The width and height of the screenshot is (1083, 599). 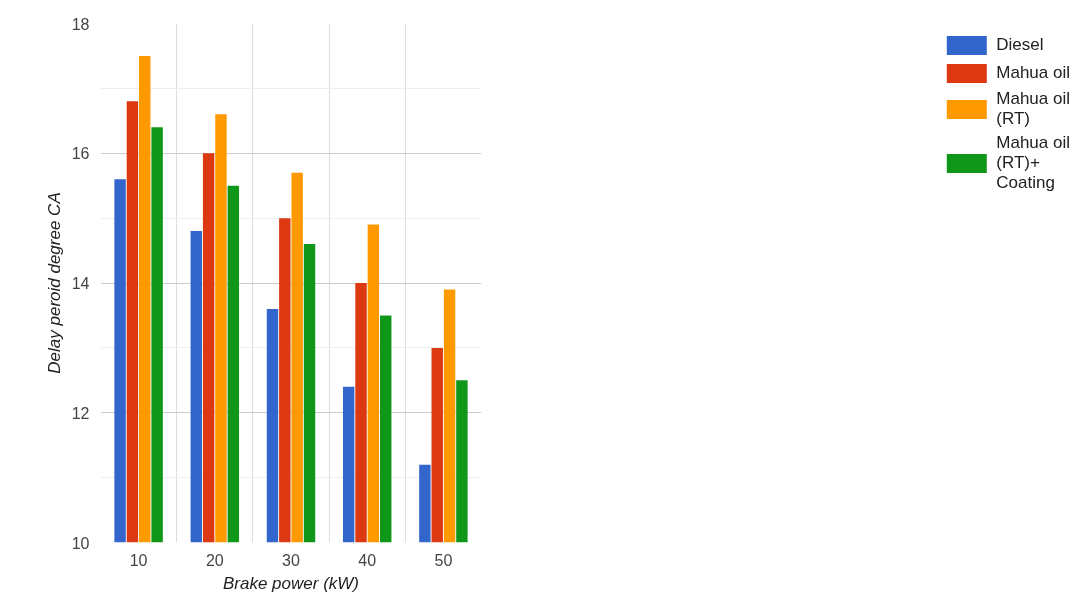 I want to click on x-tick-label: 30, so click(x=291, y=560).